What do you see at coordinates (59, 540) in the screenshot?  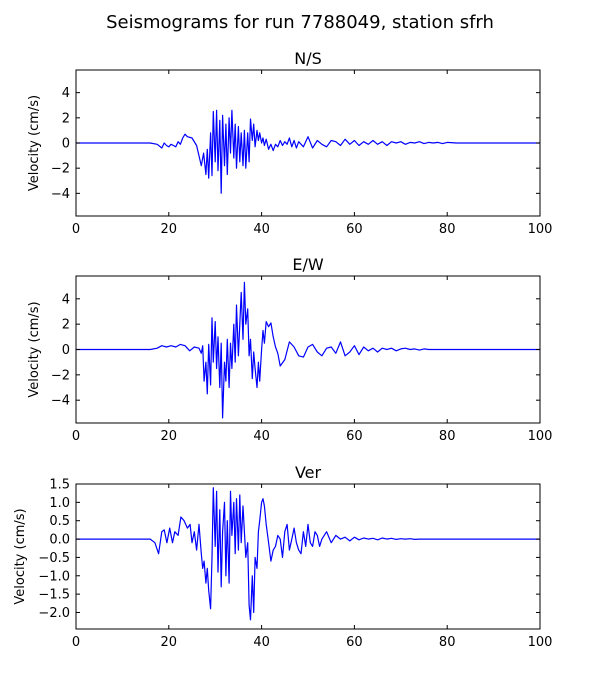 I see `y-tick-label: 0.0` at bounding box center [59, 540].